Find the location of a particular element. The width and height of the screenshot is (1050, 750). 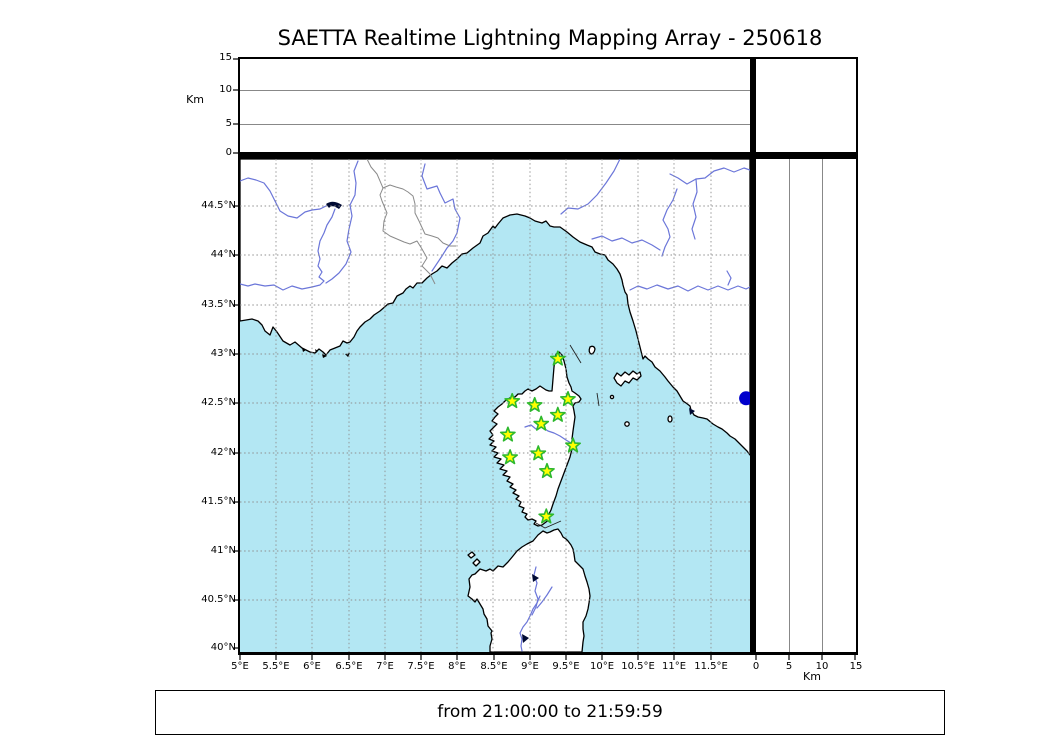

lat-tick-label: 42°N is located at coordinates (223, 452).